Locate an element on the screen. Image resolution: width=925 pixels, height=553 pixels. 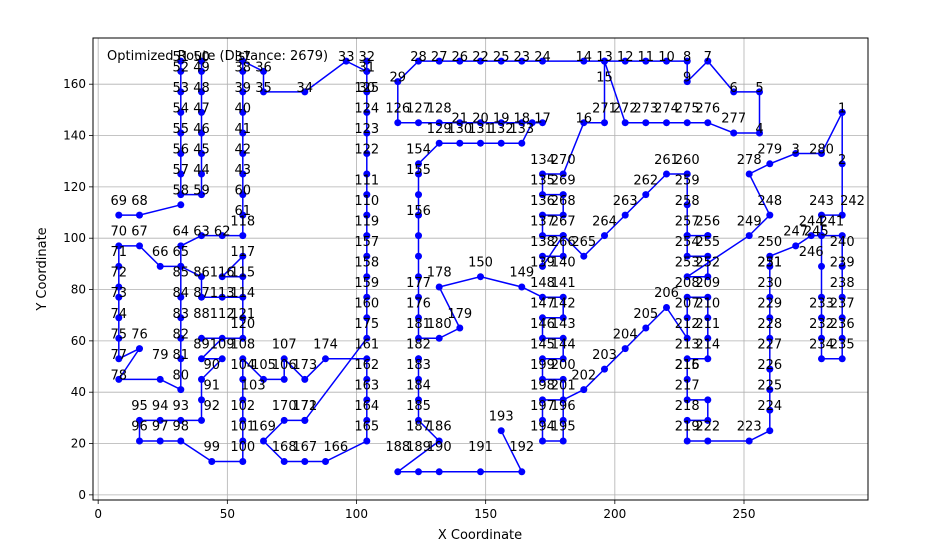
point-label: 169 is located at coordinates (263, 427).